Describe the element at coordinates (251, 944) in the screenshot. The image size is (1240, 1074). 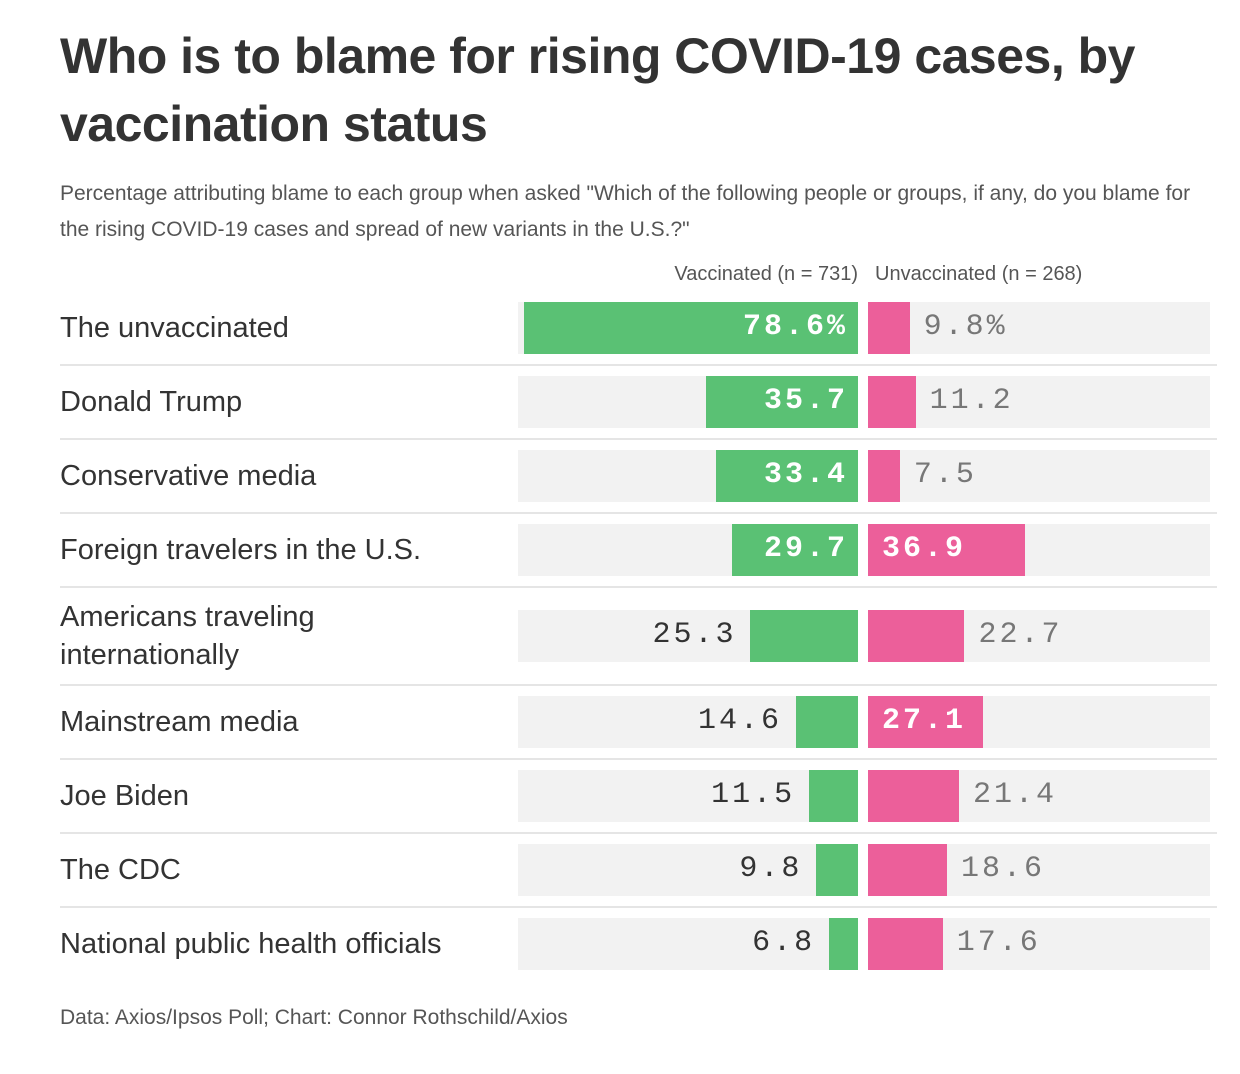
I see `category-label: National public health officials` at that location.